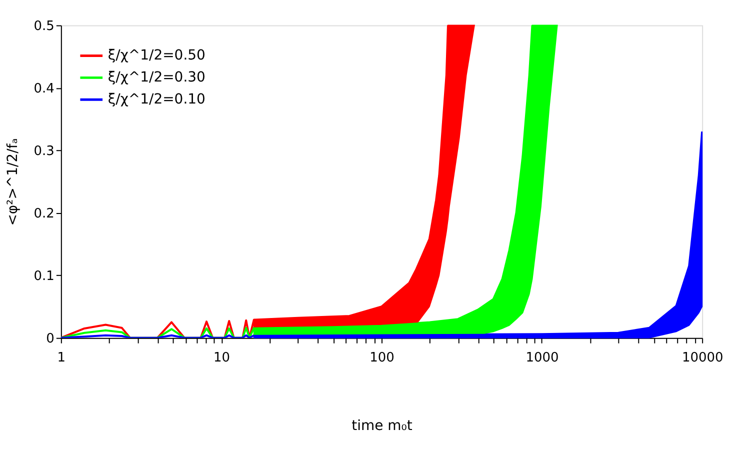 This screenshot has width=750, height=450. What do you see at coordinates (44, 214) in the screenshot?
I see `y-tick-label: 0.2` at bounding box center [44, 214].